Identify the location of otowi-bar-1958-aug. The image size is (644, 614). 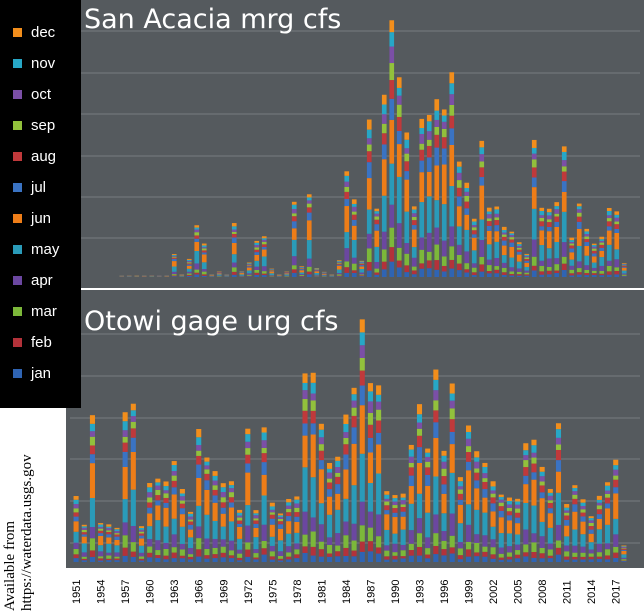
(133, 433).